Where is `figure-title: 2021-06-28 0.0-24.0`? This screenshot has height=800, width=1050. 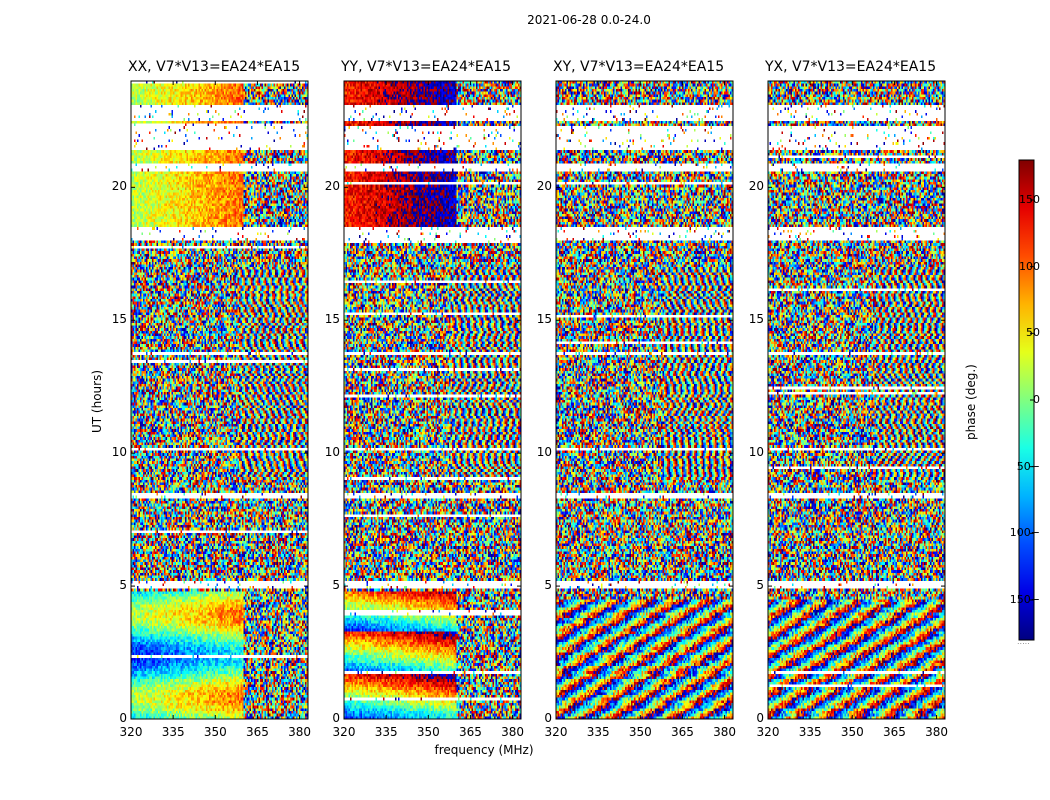
figure-title: 2021-06-28 0.0-24.0 is located at coordinates (589, 20).